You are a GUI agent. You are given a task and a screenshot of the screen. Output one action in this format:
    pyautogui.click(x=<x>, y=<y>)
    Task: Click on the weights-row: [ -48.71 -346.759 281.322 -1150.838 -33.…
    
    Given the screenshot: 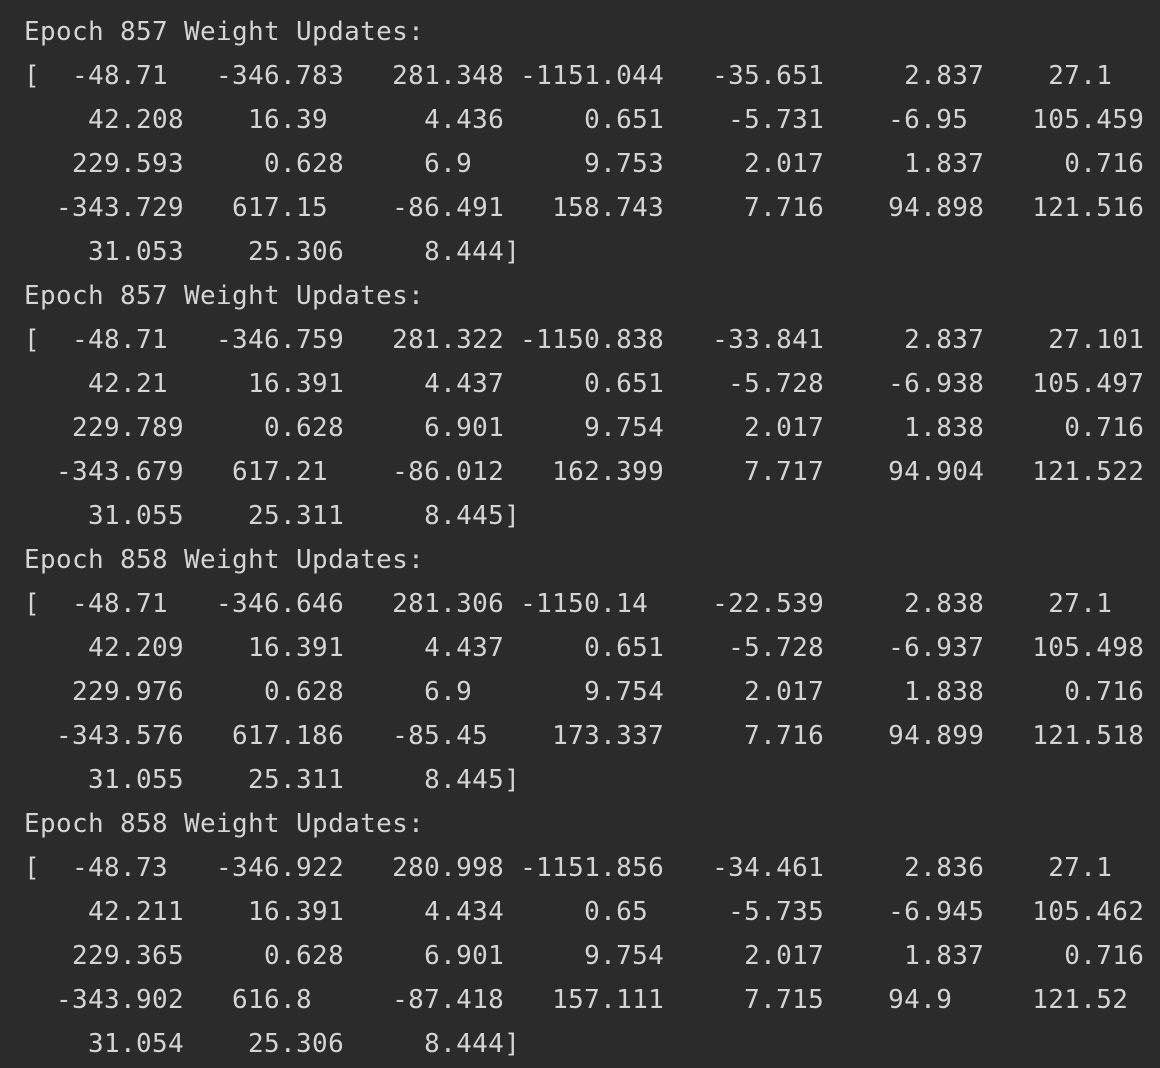 What is the action you would take?
    pyautogui.click(x=584, y=340)
    